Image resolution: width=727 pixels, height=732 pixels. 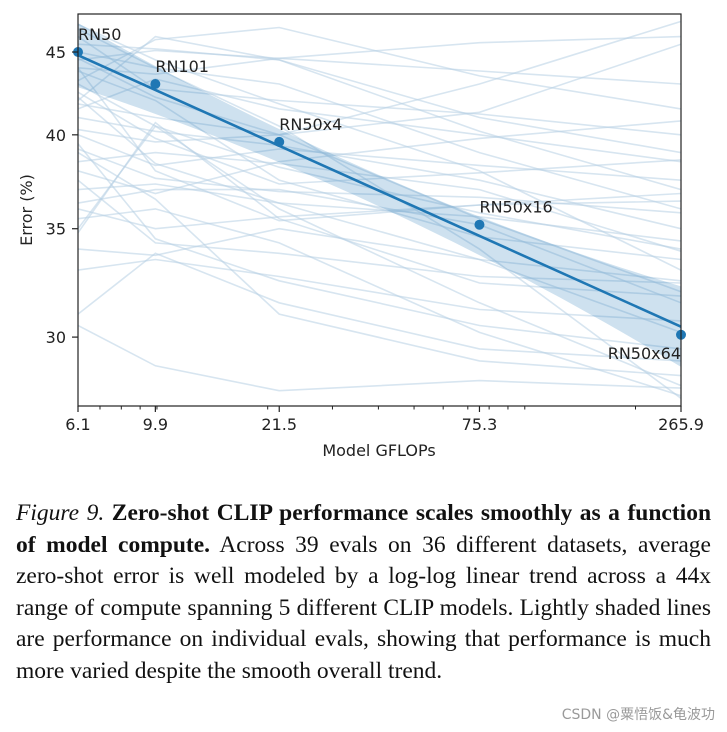 What do you see at coordinates (681, 424) in the screenshot?
I see `x-tick-label: 265.9` at bounding box center [681, 424].